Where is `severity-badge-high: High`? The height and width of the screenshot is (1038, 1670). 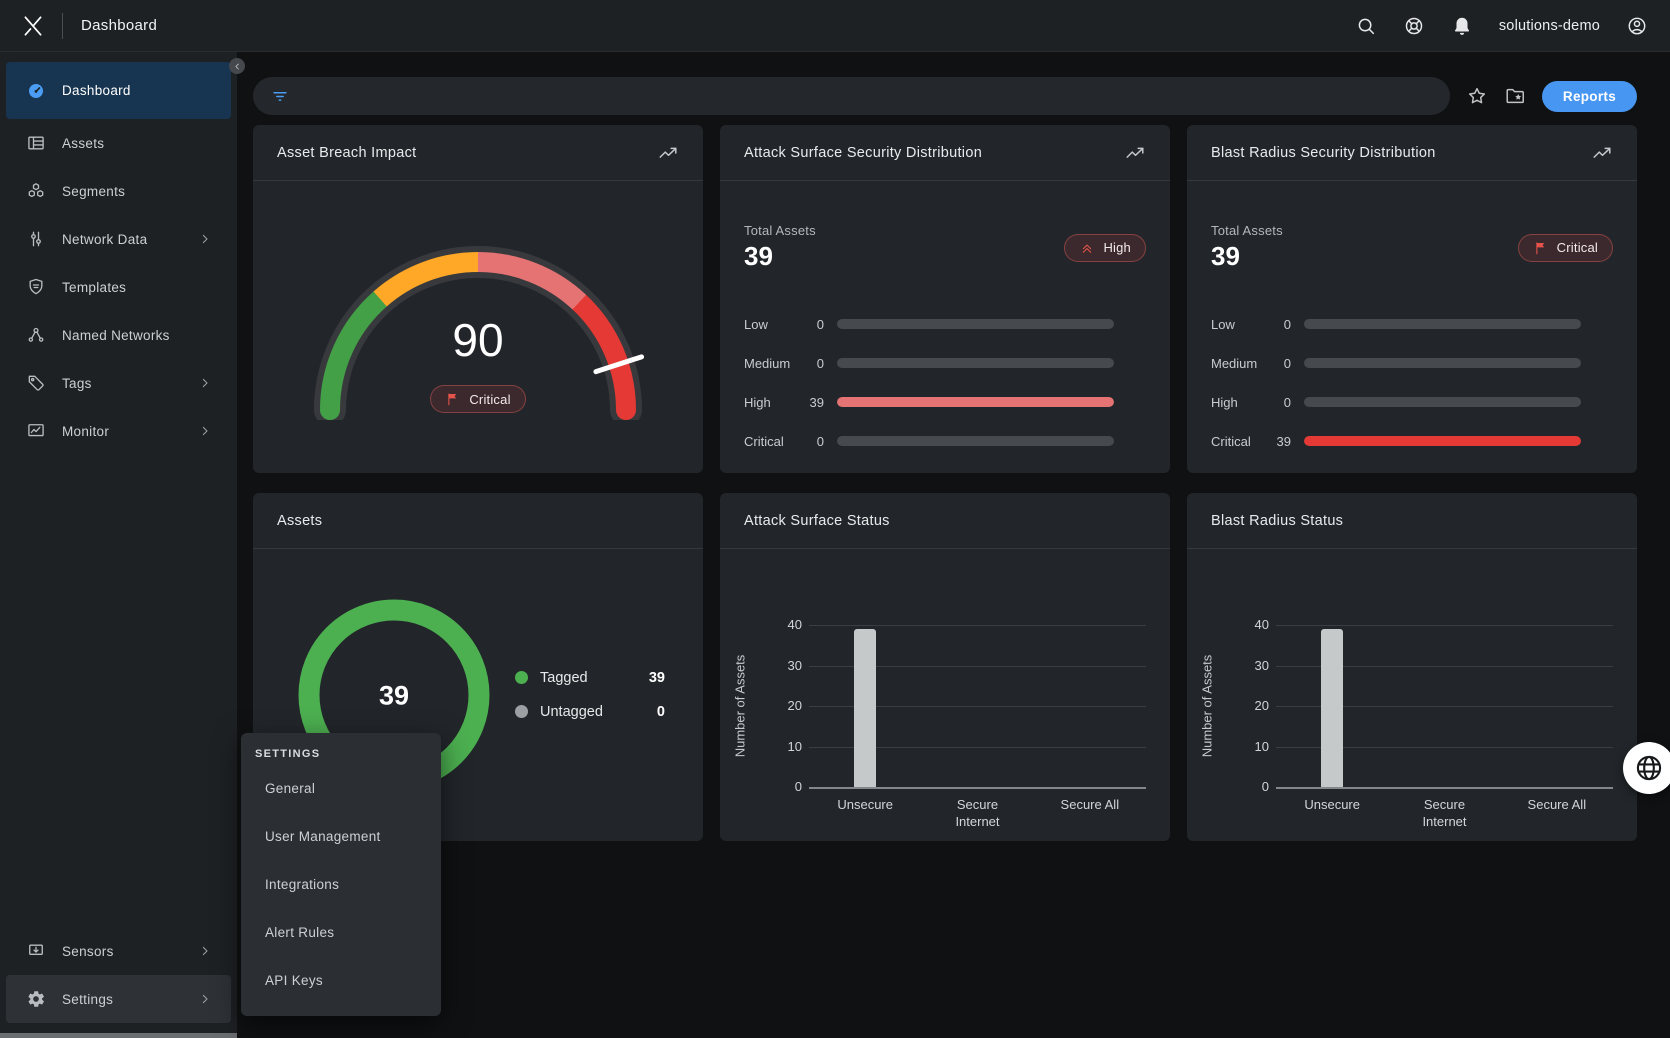 severity-badge-high: High is located at coordinates (1105, 247).